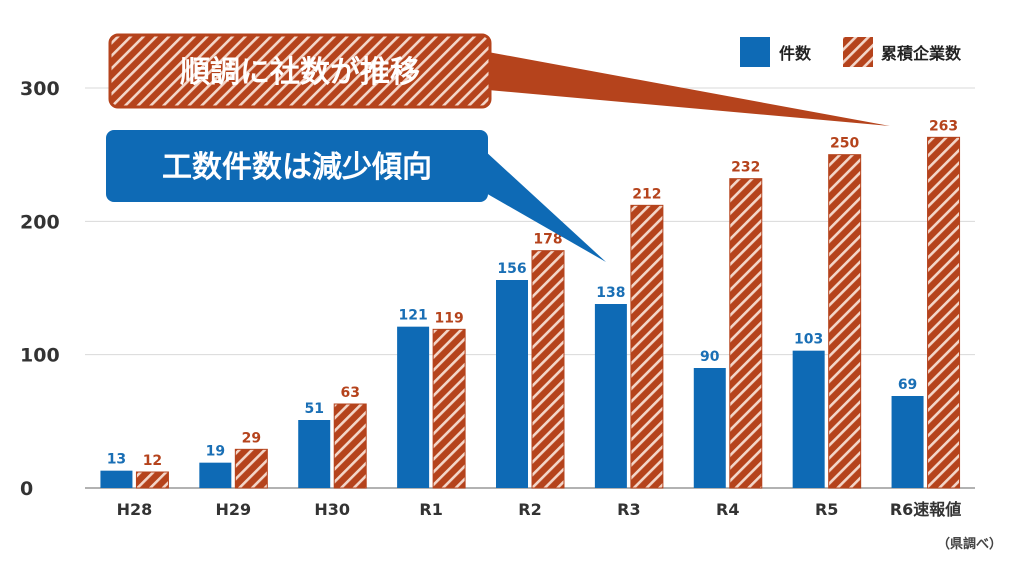 Image resolution: width=1024 pixels, height=571 pixels. What do you see at coordinates (727, 509) in the screenshot?
I see `category-label: R4` at bounding box center [727, 509].